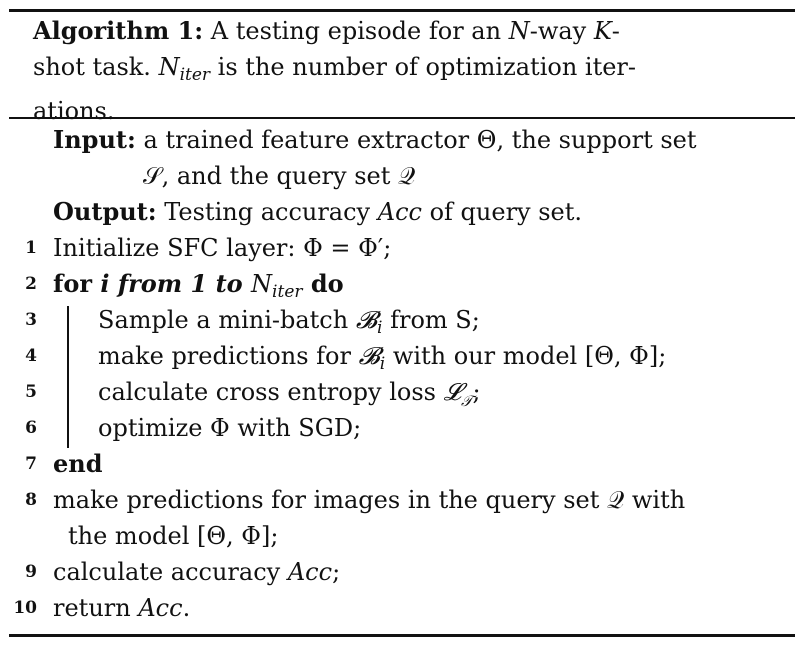 This screenshot has height=653, width=809. Describe the element at coordinates (404, 572) in the screenshot. I see `algo-line-9: 9 calculate accuracy Acc;` at that location.